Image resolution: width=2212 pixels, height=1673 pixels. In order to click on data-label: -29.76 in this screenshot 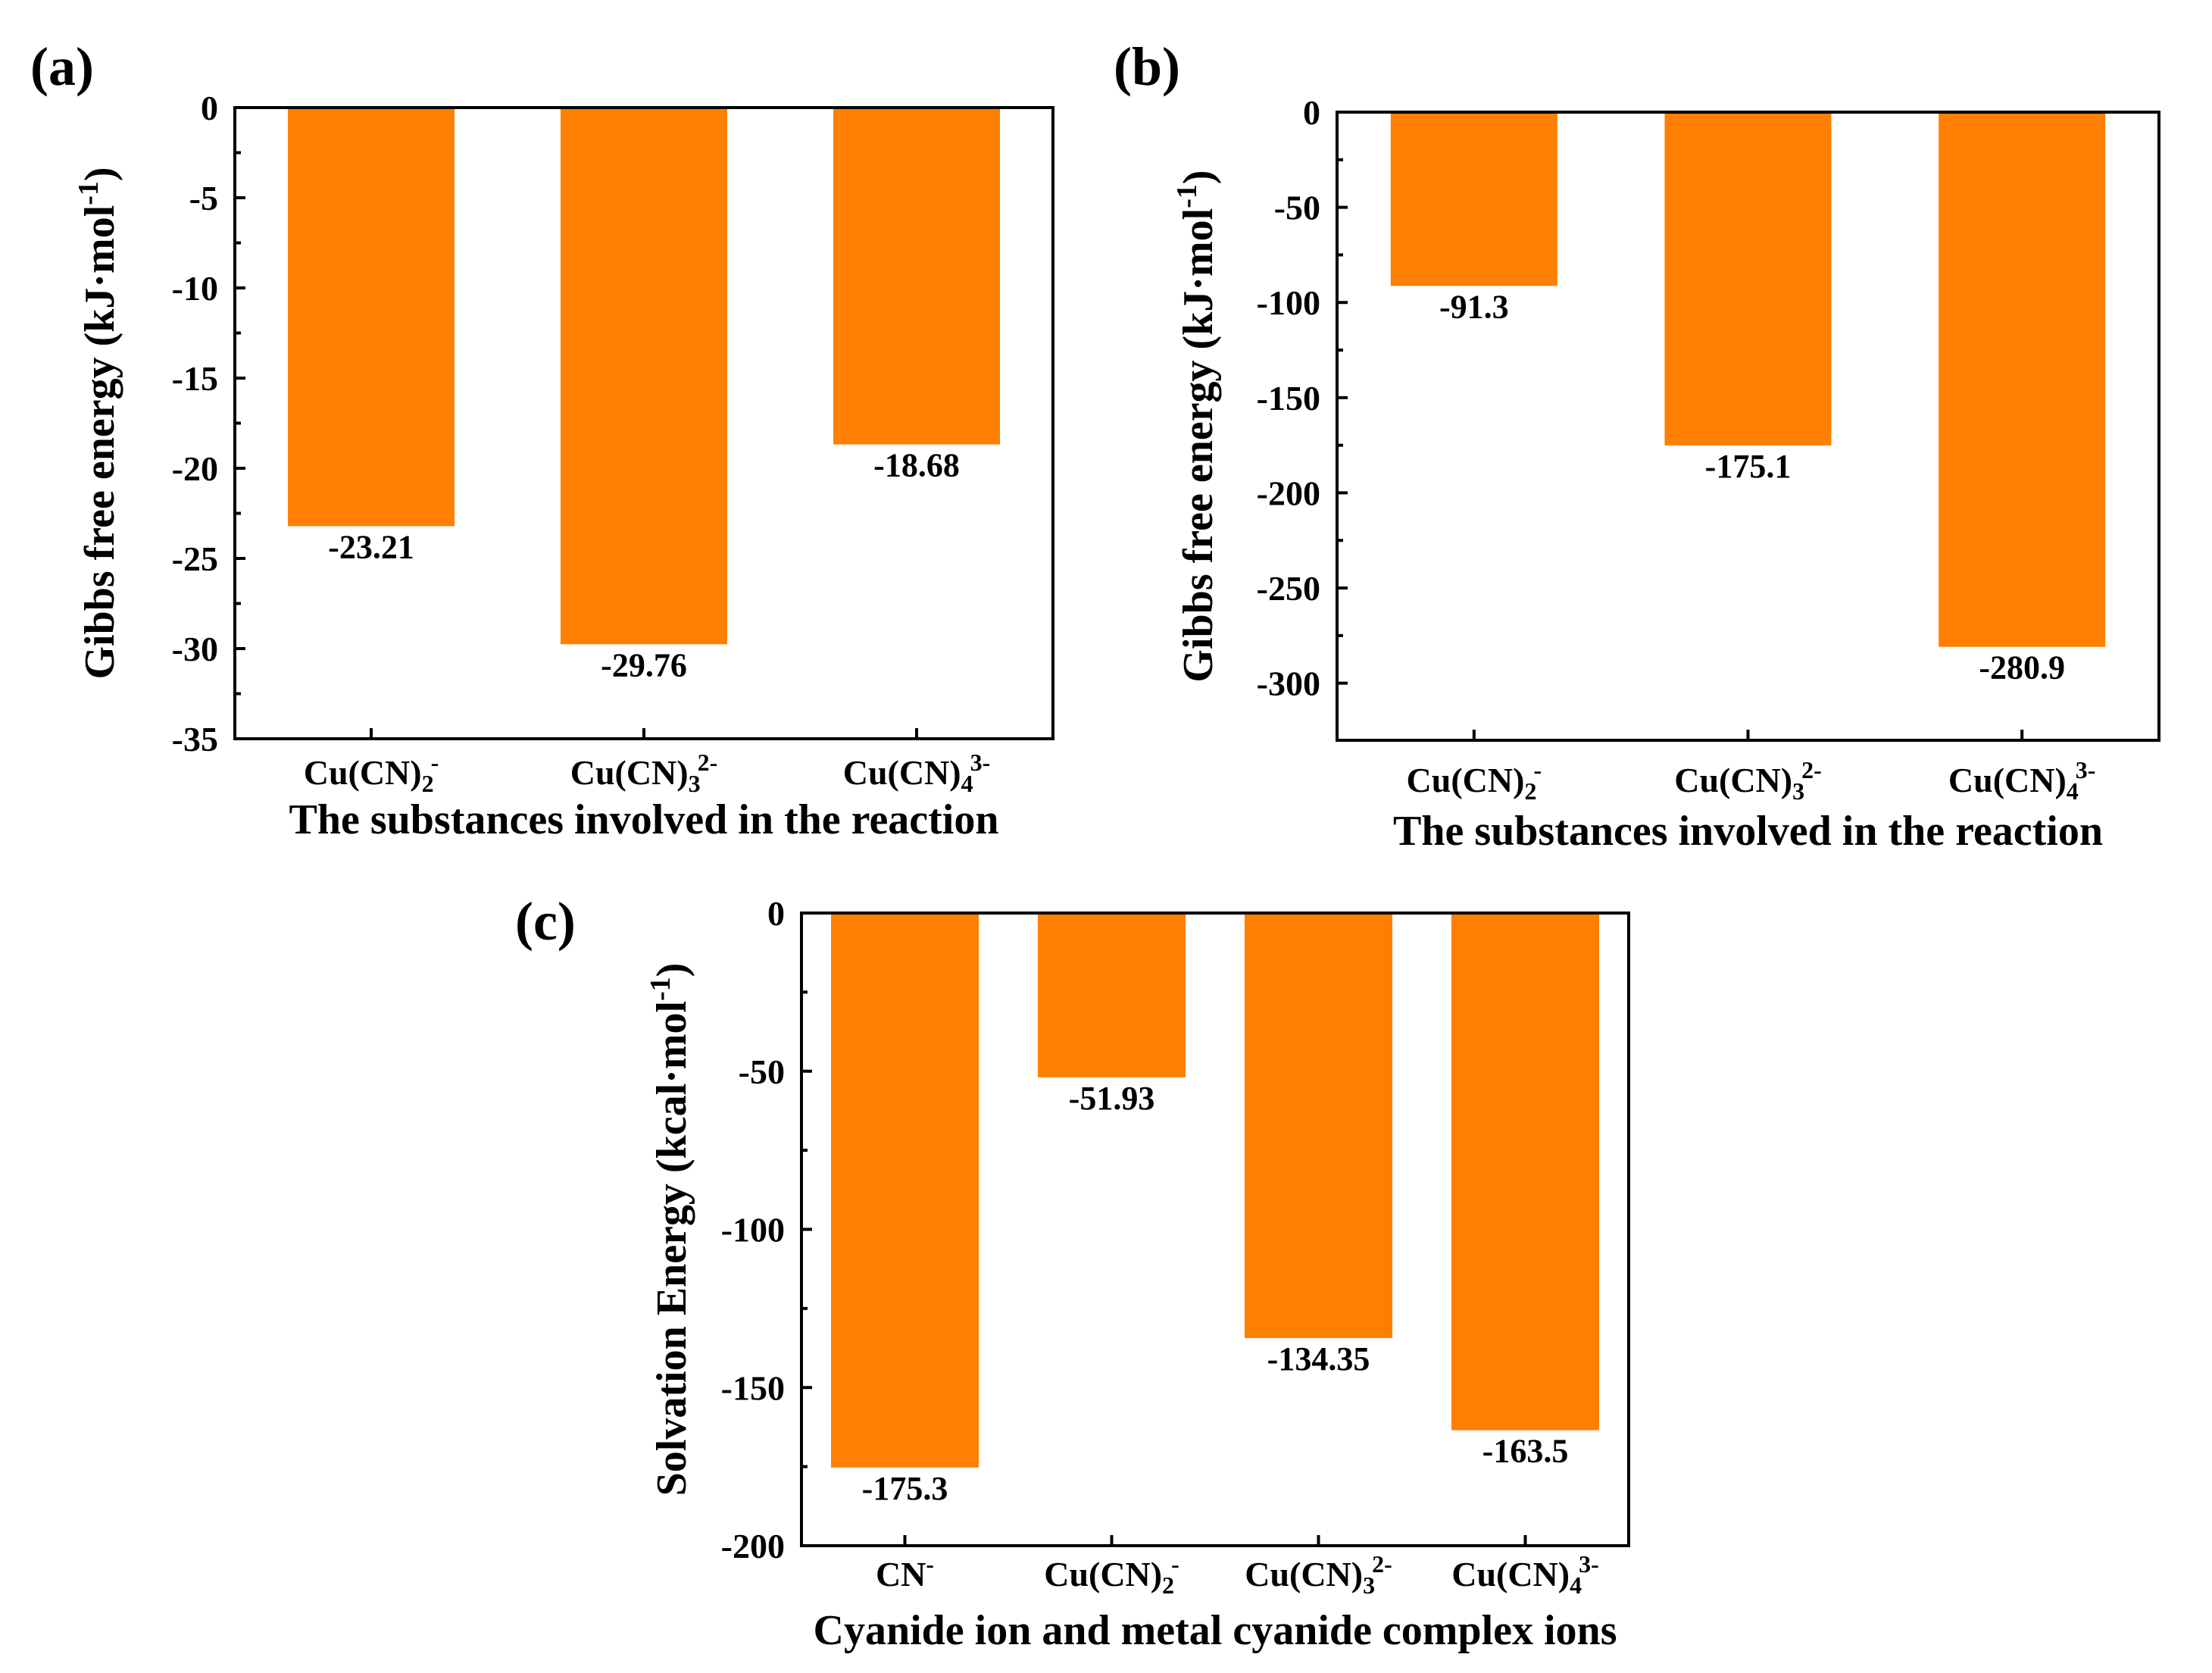, I will do `click(644, 664)`.